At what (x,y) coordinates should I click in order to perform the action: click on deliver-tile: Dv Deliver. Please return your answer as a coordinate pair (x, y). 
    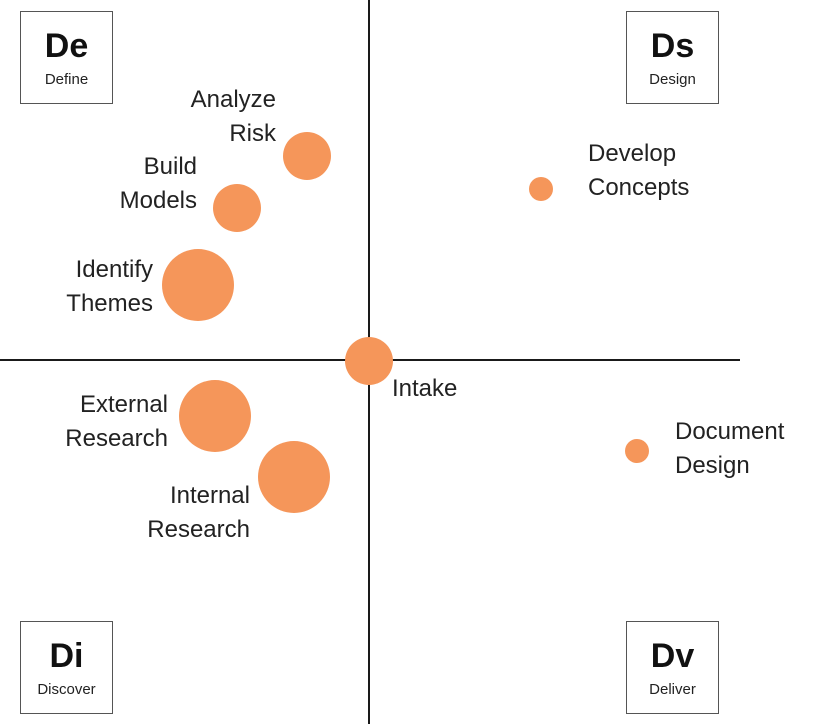
    Looking at the image, I should click on (672, 667).